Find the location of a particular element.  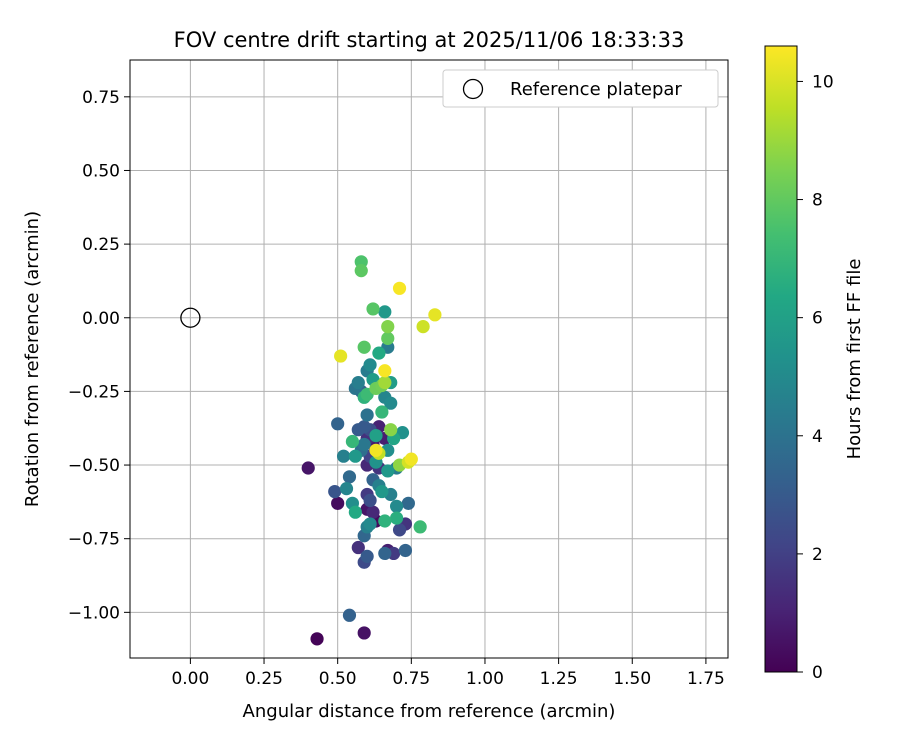

colorbar-ticks: 0 2 4 6 8 10 is located at coordinates (815, 377).